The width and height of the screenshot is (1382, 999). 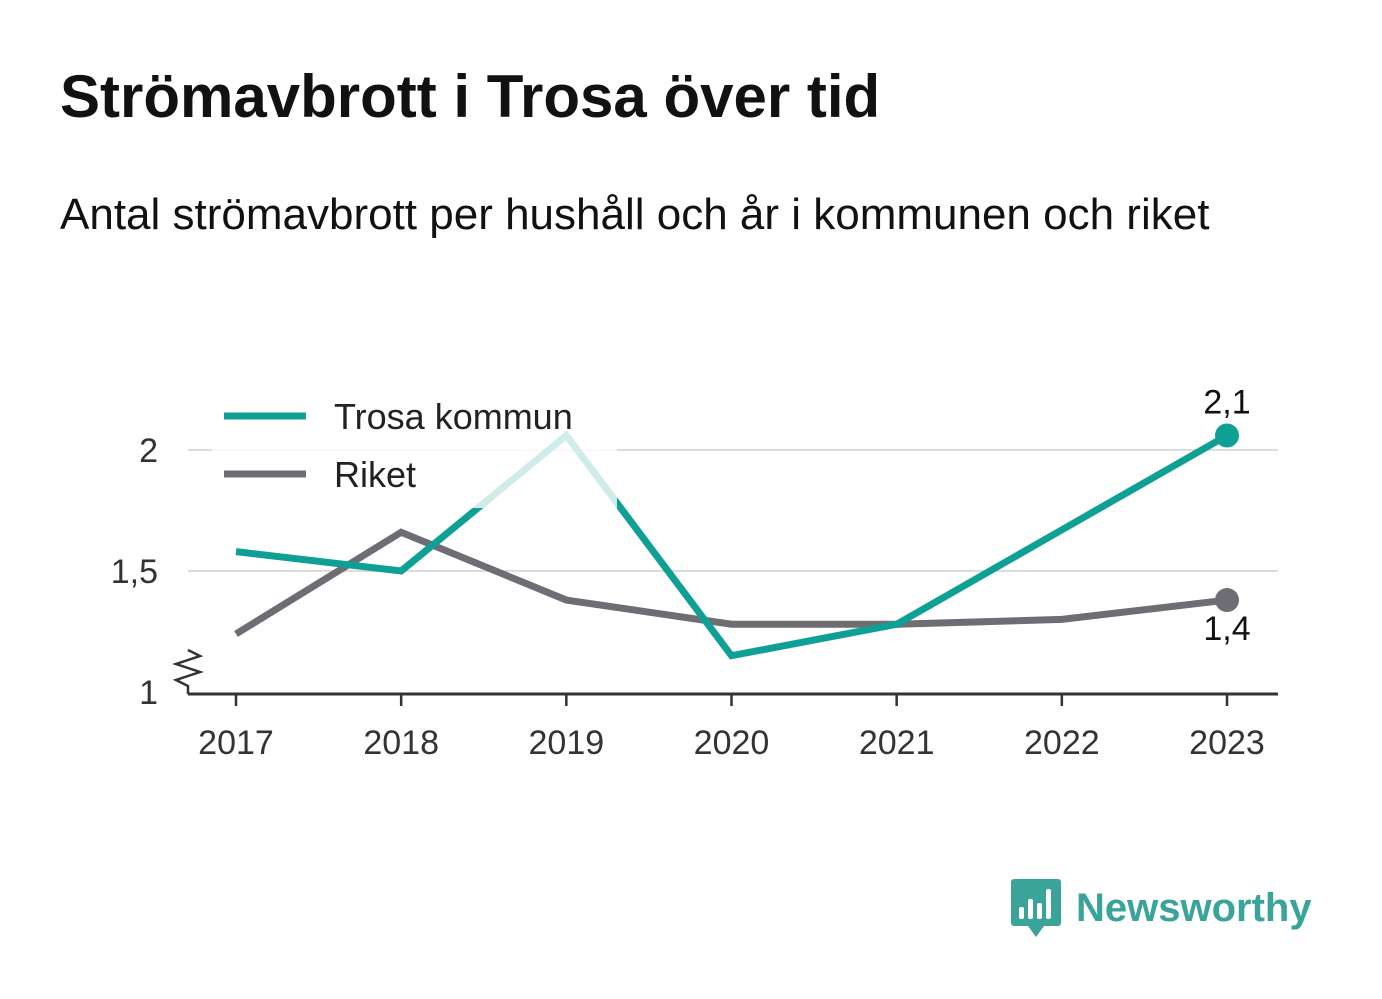 I want to click on series-1-end-point, so click(x=1227, y=600).